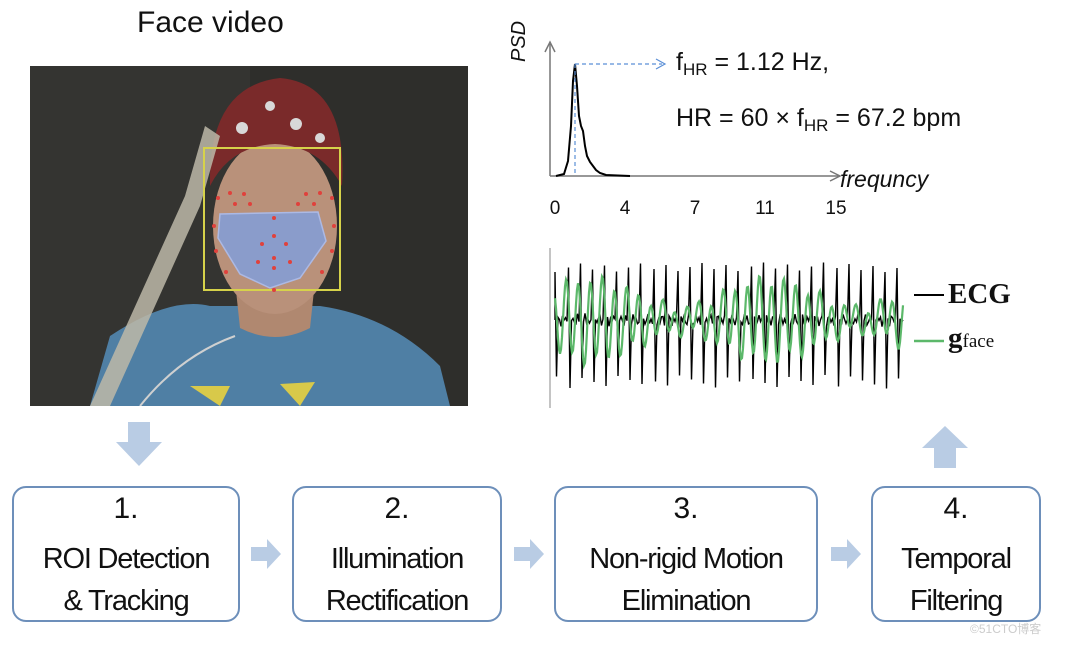  Describe the element at coordinates (1006, 629) in the screenshot. I see `watermark: ©51CTO博客` at that location.